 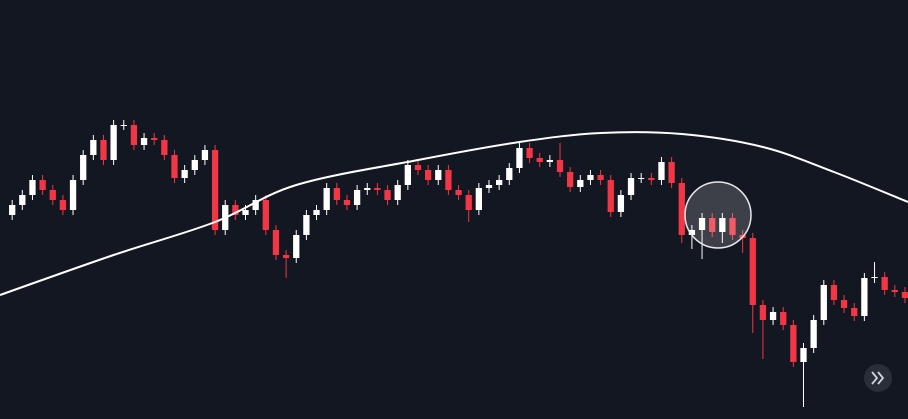 I want to click on scroll-icon, so click(x=878, y=378).